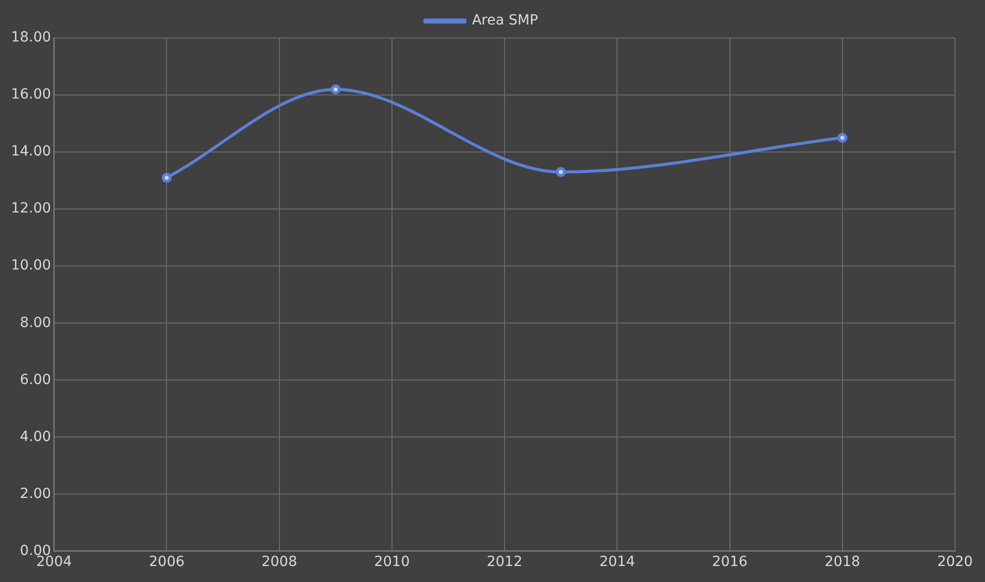  What do you see at coordinates (31, 94) in the screenshot?
I see `y-tick-label: 16.00` at bounding box center [31, 94].